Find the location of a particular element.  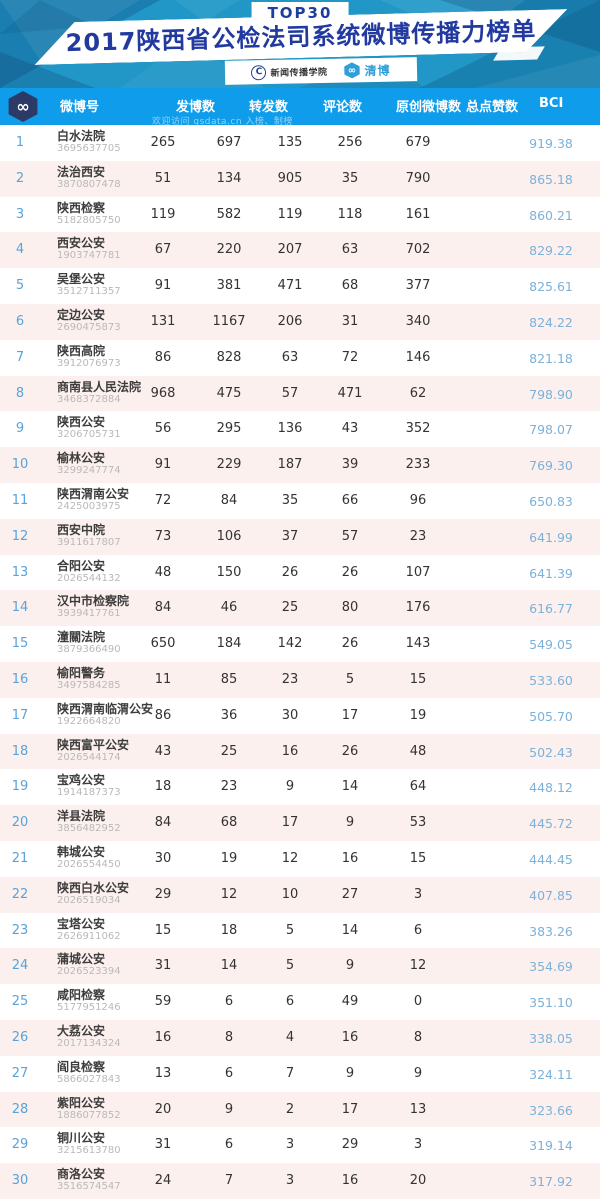

bci-score: 448.12 is located at coordinates (551, 788).